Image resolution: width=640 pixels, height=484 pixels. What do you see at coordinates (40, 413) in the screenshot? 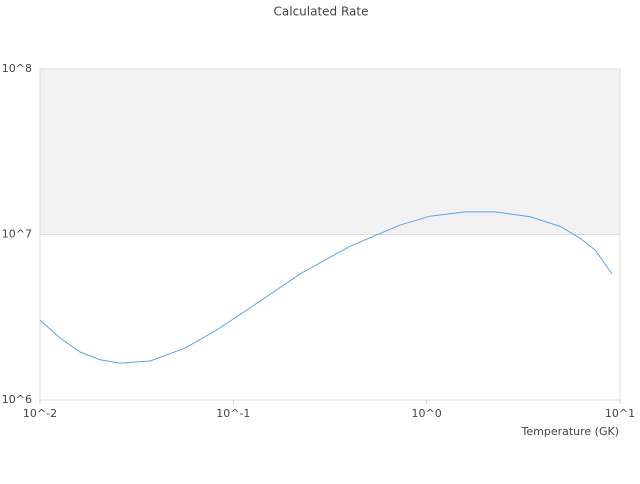
I see `x-tick-label: 10^-2` at bounding box center [40, 413].